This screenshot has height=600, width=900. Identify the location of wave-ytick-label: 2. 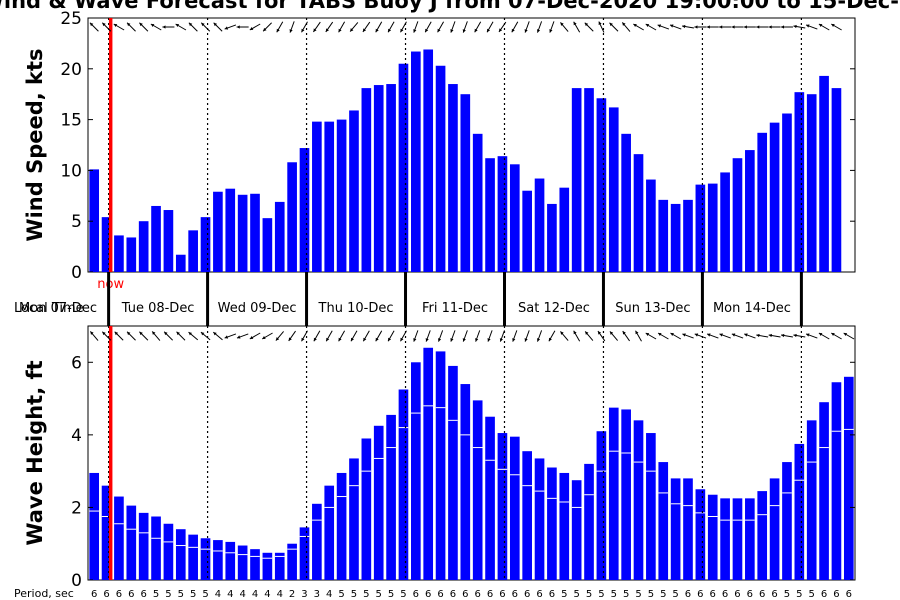
(76, 508).